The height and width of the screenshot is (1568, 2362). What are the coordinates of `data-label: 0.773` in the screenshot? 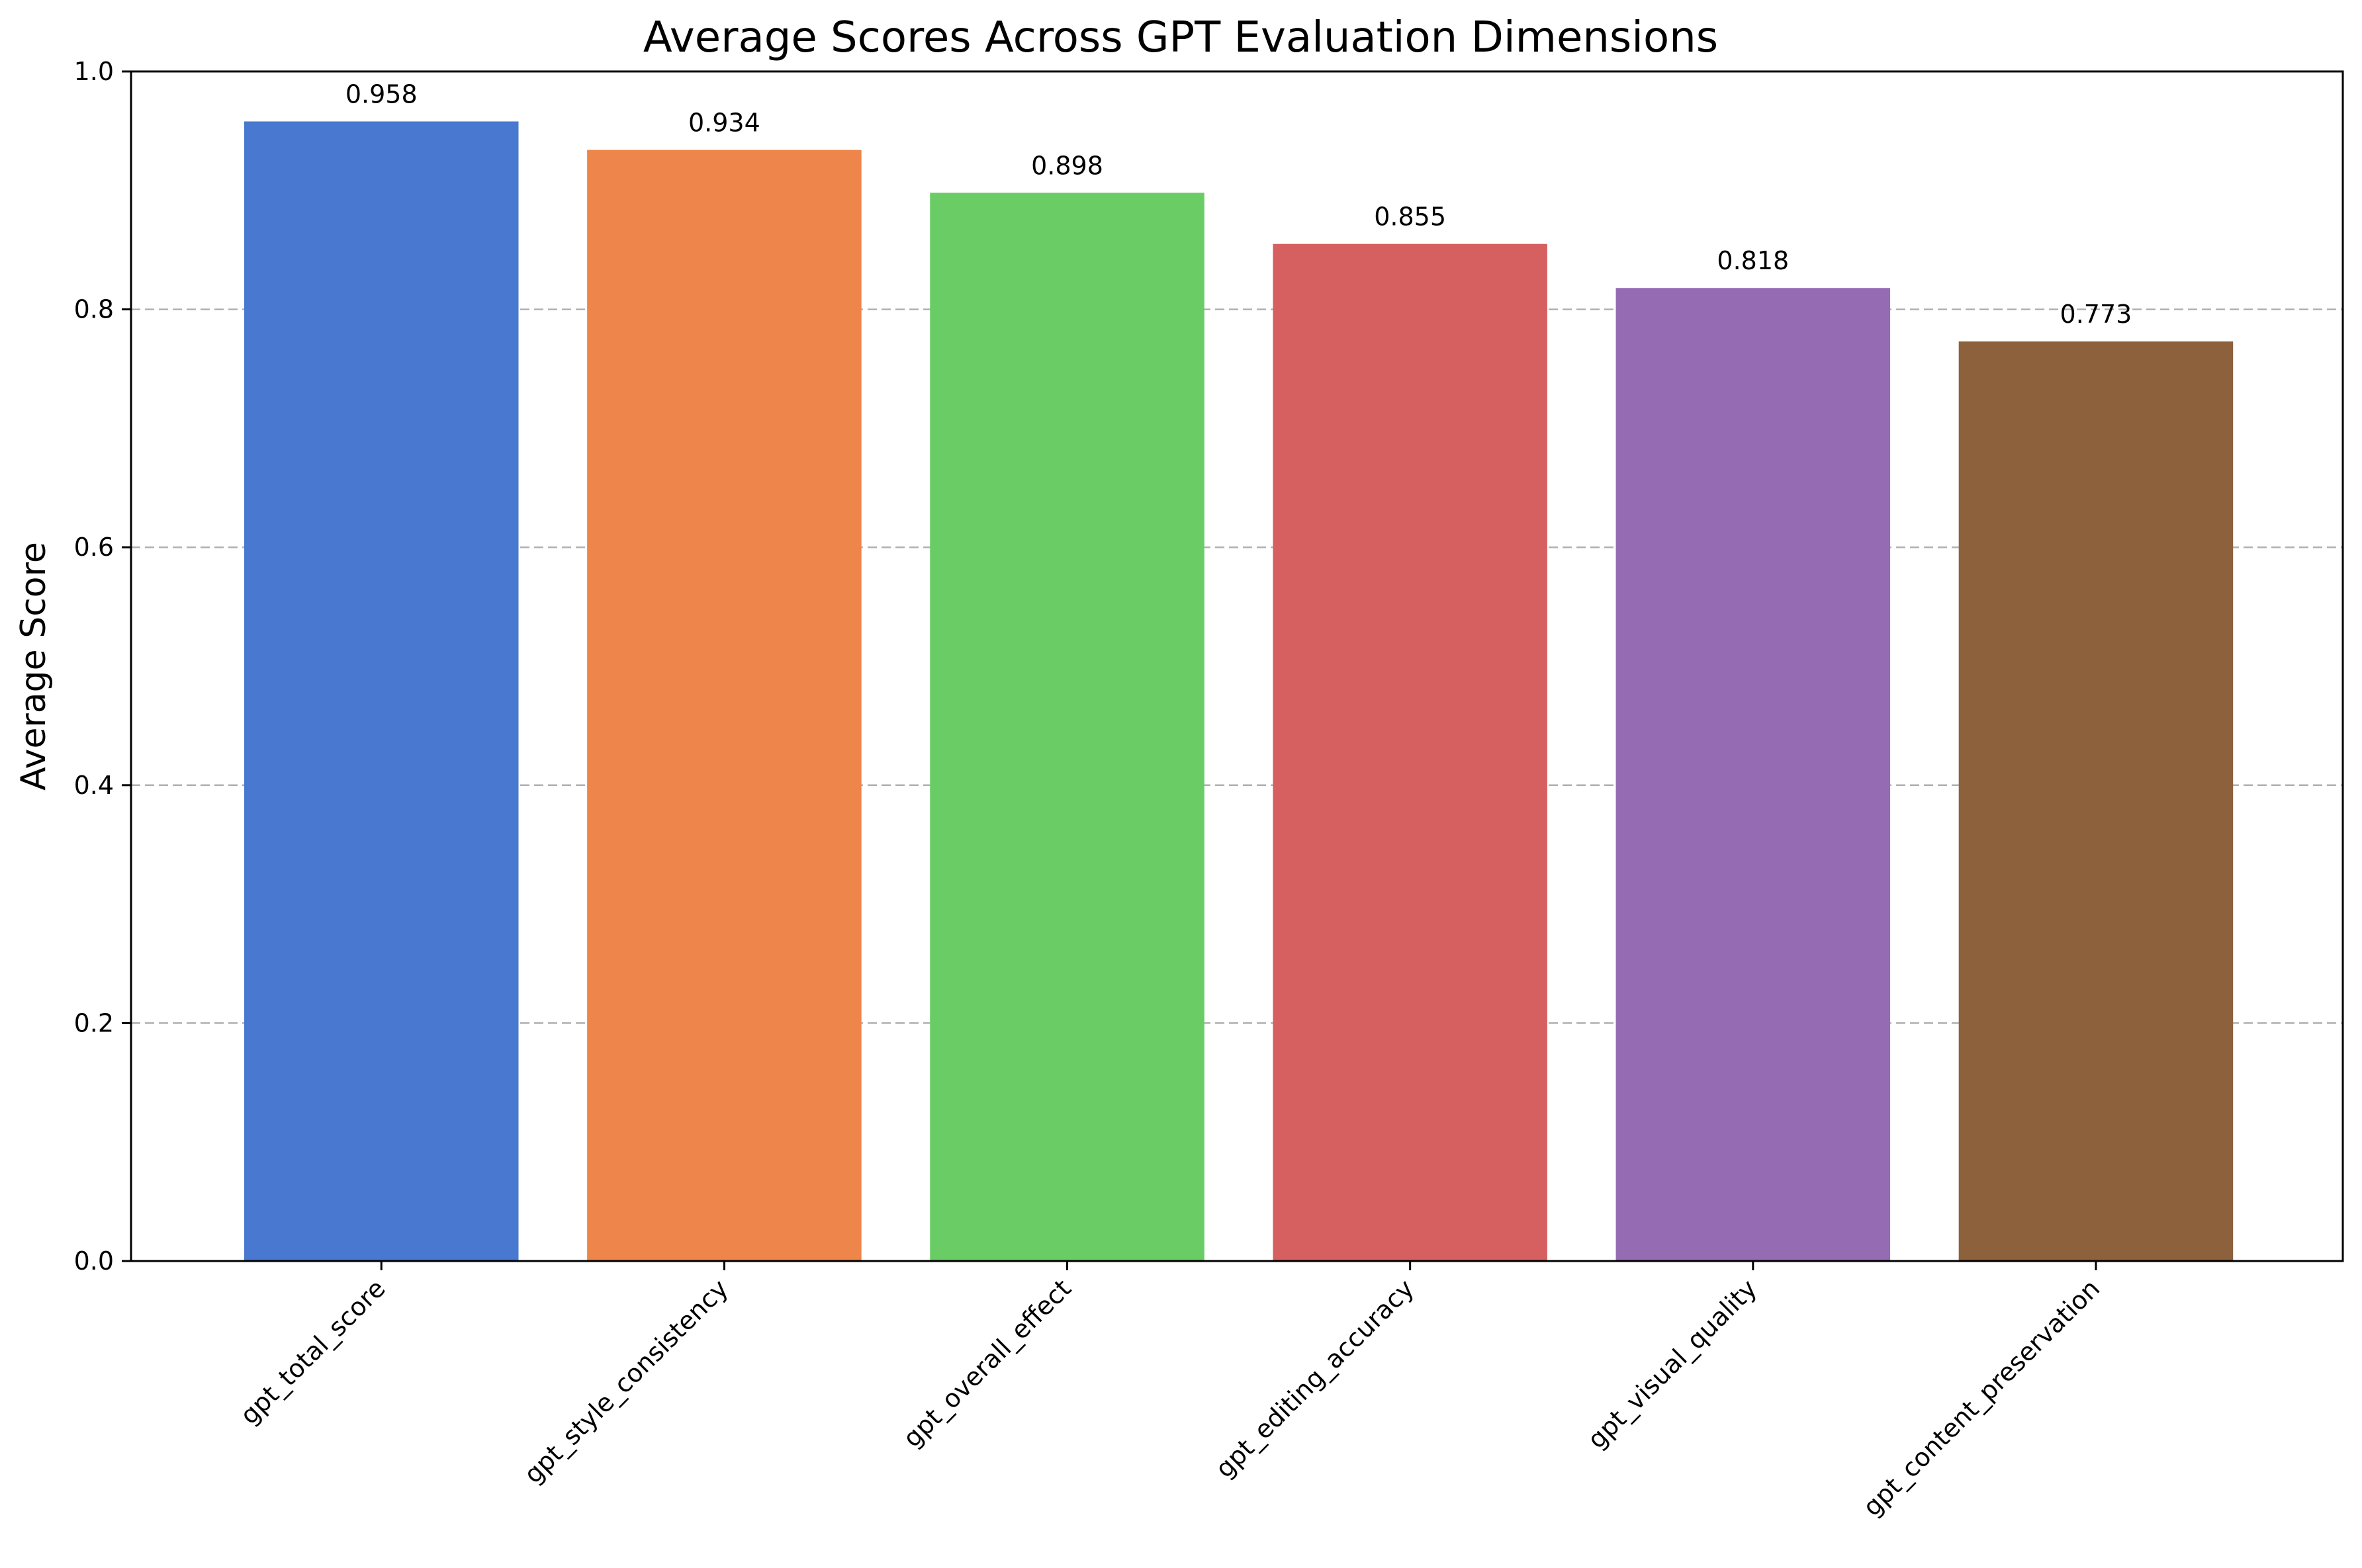 It's located at (2096, 315).